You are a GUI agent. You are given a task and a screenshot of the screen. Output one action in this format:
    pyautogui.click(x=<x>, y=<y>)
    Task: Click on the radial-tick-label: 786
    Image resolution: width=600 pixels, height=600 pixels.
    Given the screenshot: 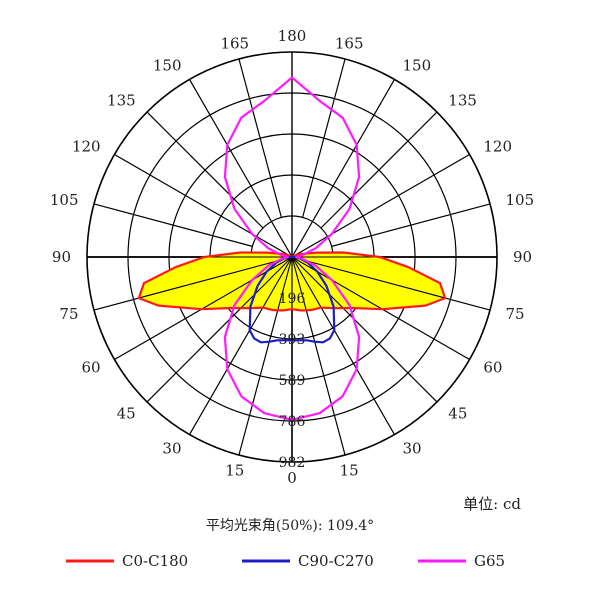 What is the action you would take?
    pyautogui.click(x=292, y=422)
    